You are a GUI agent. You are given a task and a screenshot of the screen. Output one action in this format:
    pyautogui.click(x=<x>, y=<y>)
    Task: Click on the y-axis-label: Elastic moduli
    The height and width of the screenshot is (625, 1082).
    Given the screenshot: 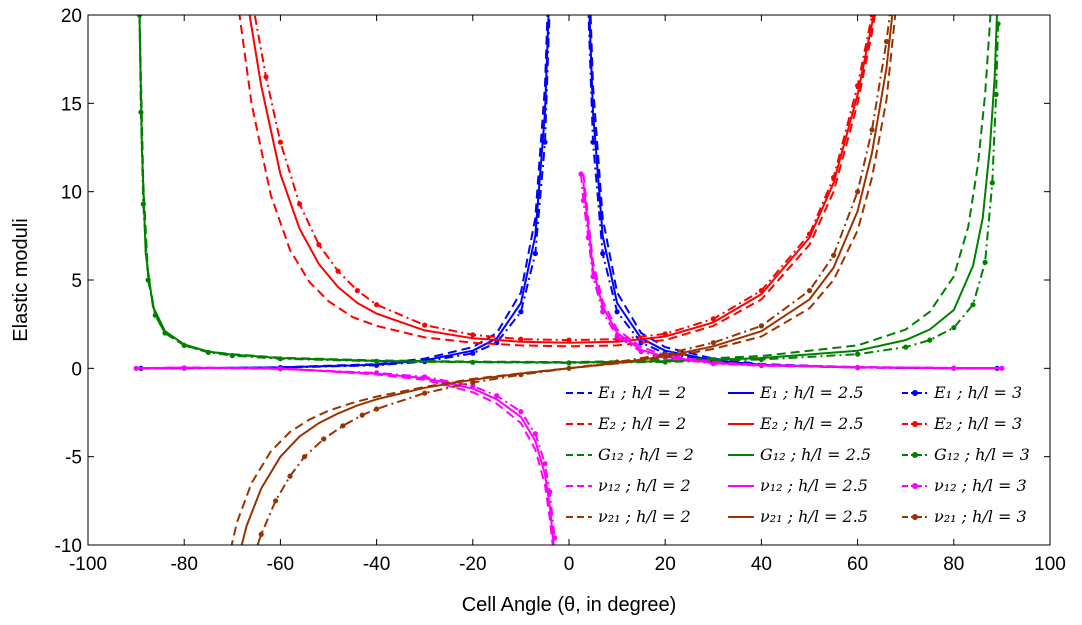 What is the action you would take?
    pyautogui.click(x=21, y=279)
    